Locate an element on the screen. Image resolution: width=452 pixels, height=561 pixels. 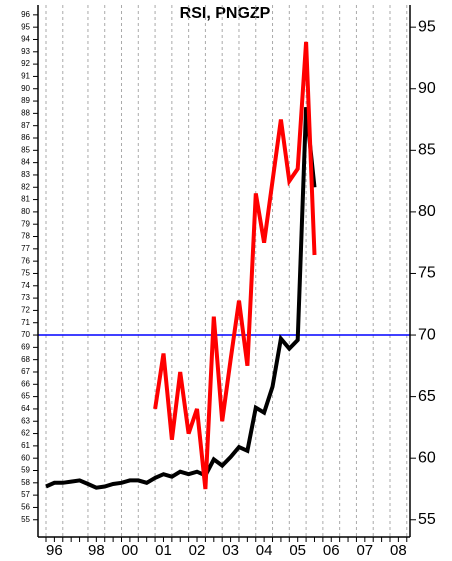
y-tick-label: 88 is located at coordinates (25, 112).